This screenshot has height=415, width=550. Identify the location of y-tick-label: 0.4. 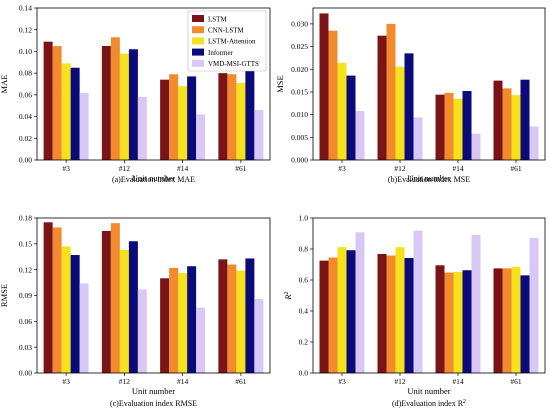
(304, 311).